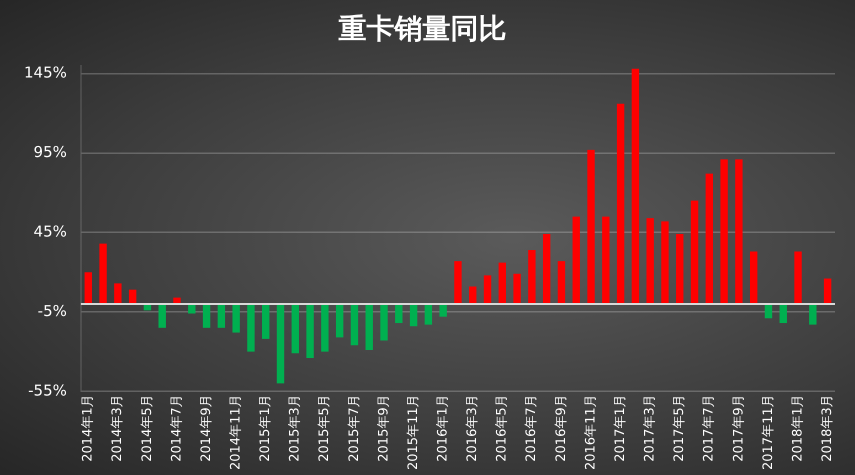  What do you see at coordinates (45, 72) in the screenshot?
I see `y-tick-label: 145%` at bounding box center [45, 72].